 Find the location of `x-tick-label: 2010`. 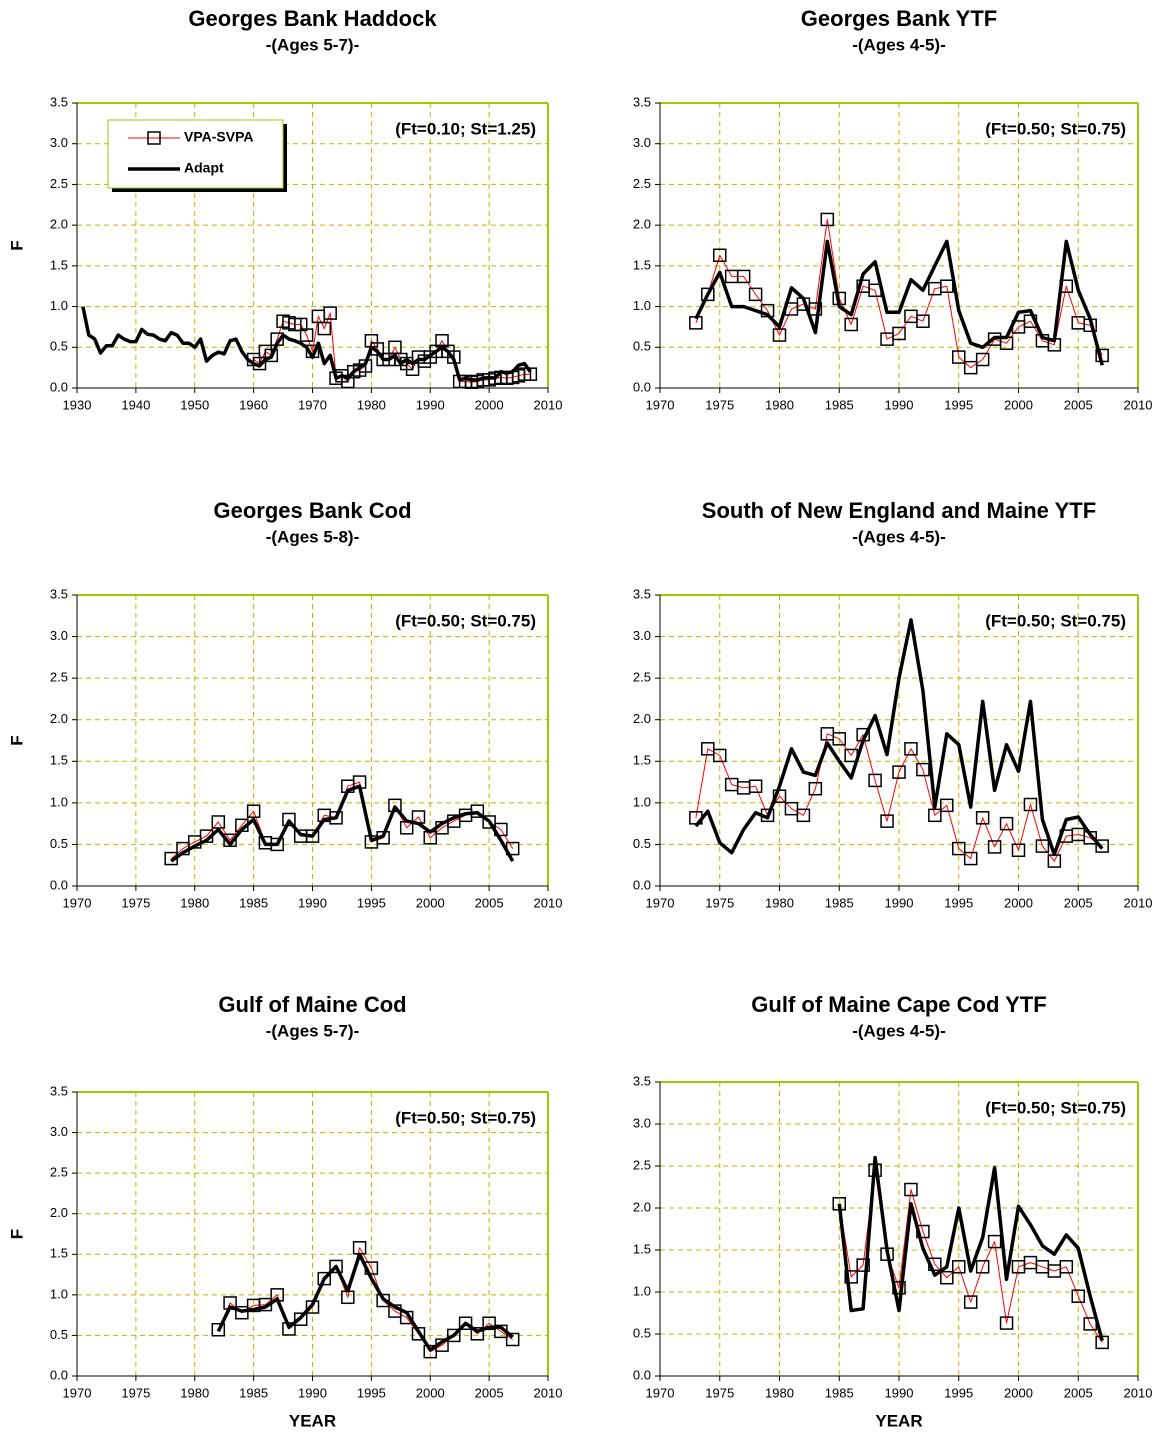

x-tick-label: 2010 is located at coordinates (548, 404).